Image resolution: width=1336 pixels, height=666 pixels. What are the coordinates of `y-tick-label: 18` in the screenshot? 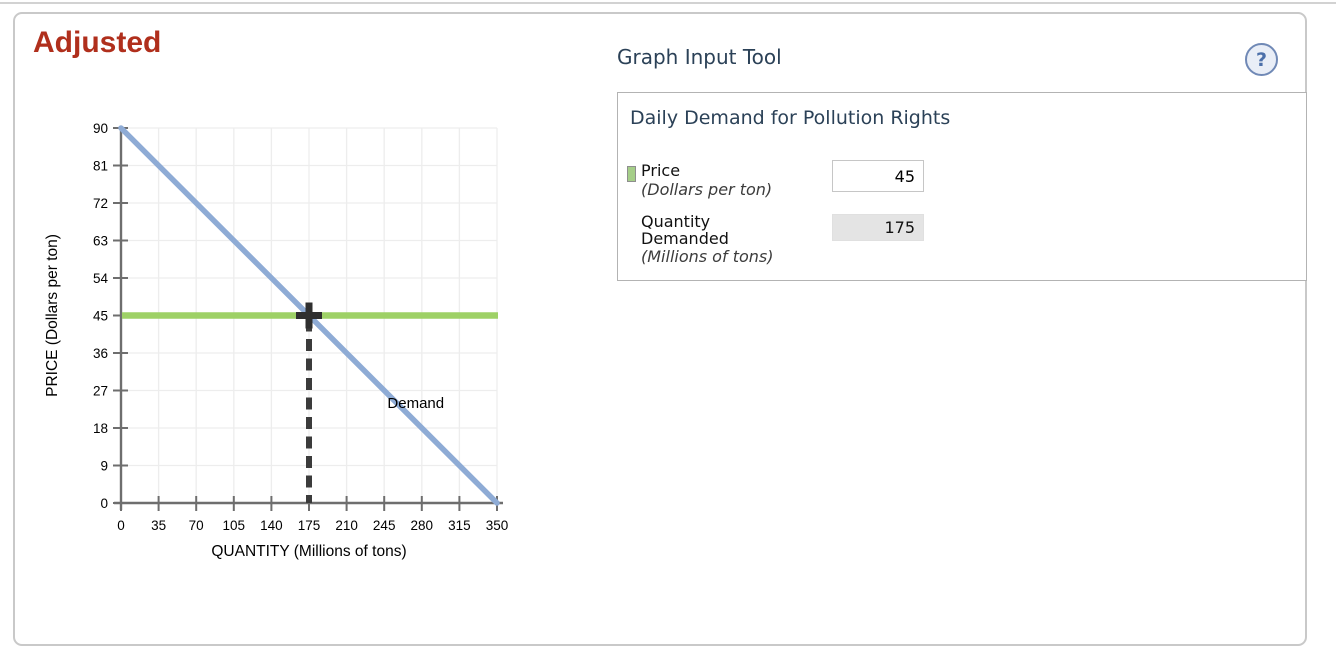 It's located at (100, 428).